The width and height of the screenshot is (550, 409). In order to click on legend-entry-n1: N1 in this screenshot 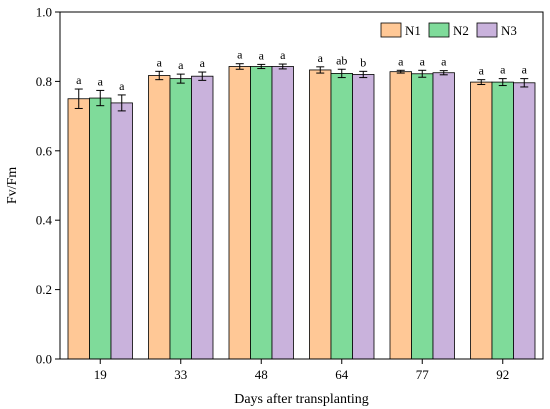, I will do `click(400, 30)`.